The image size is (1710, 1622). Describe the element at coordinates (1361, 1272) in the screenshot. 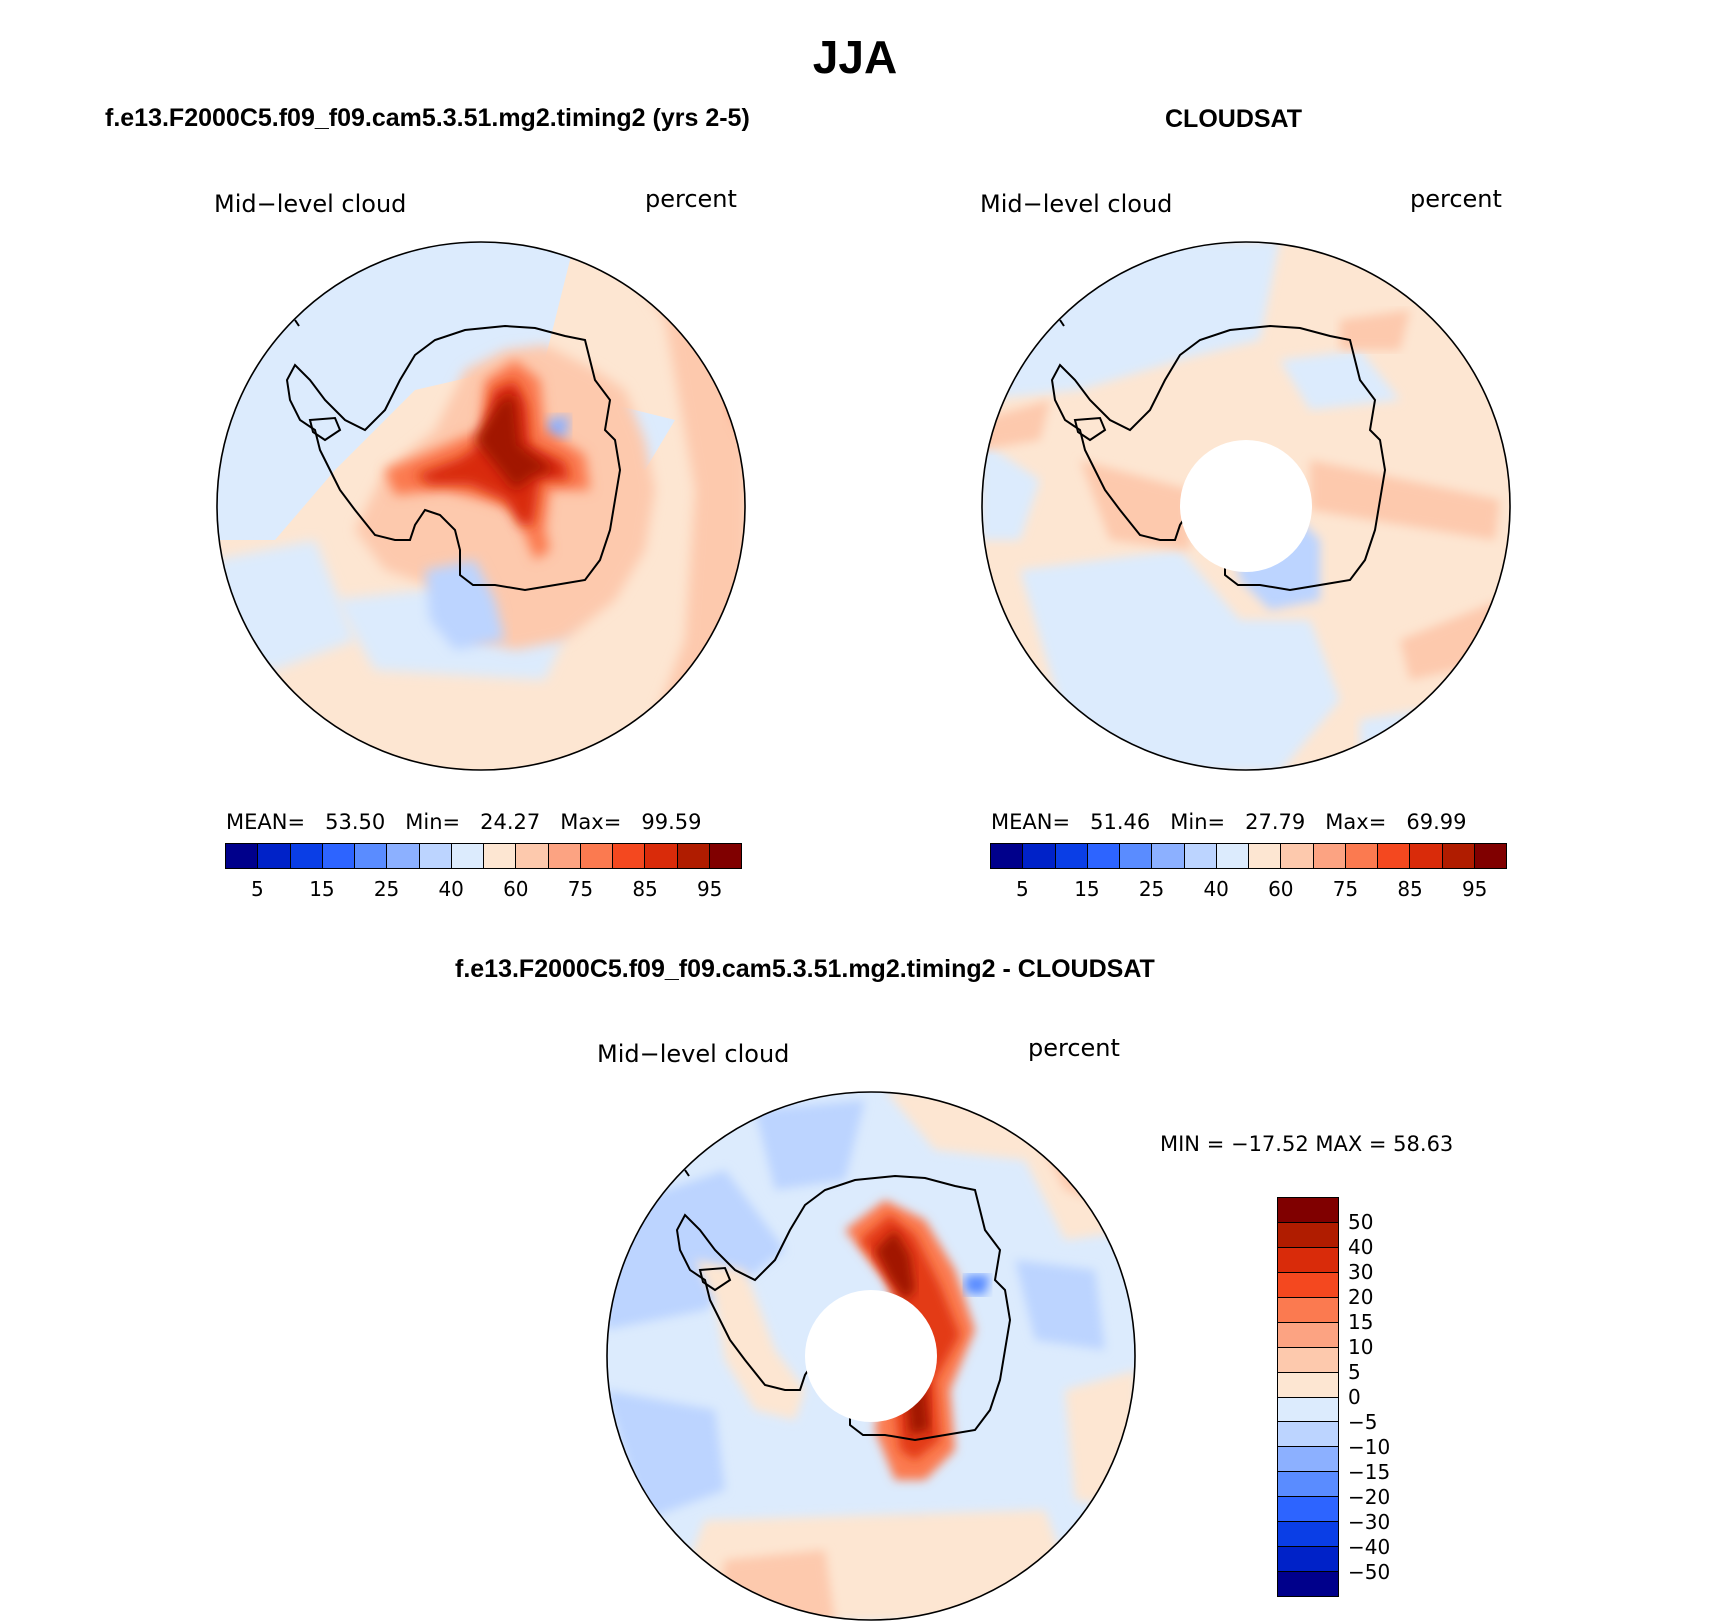

I see `colorbar-tick-label: 30` at that location.